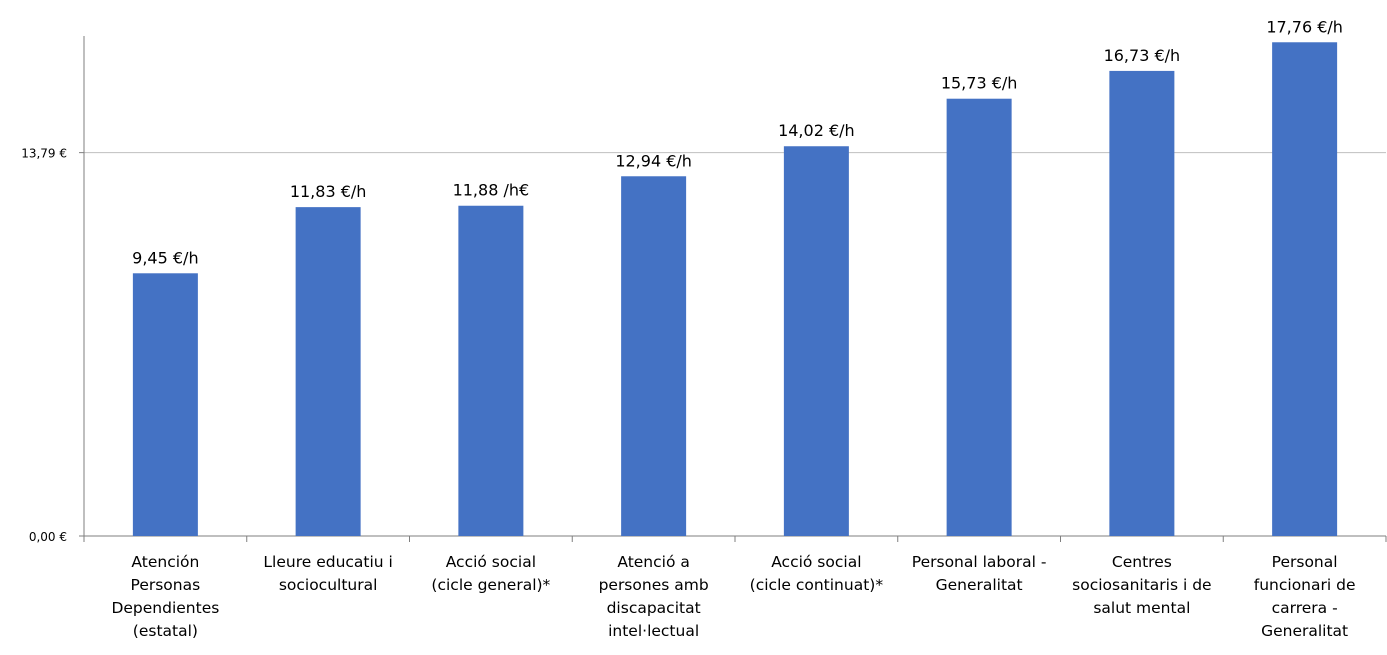 The image size is (1387, 655). I want to click on category-label-line: discapacitat, so click(654, 608).